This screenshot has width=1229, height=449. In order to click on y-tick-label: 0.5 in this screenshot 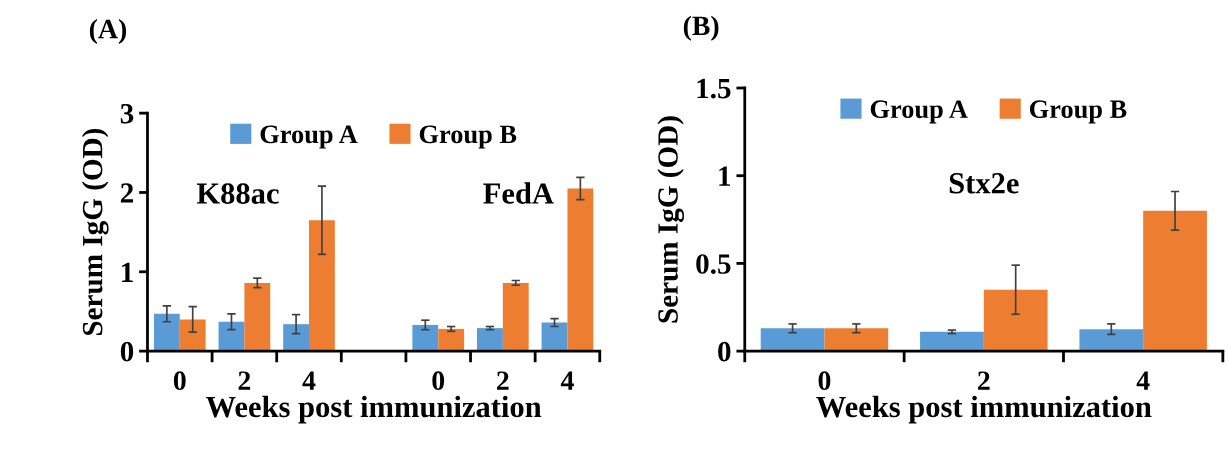, I will do `click(713, 264)`.